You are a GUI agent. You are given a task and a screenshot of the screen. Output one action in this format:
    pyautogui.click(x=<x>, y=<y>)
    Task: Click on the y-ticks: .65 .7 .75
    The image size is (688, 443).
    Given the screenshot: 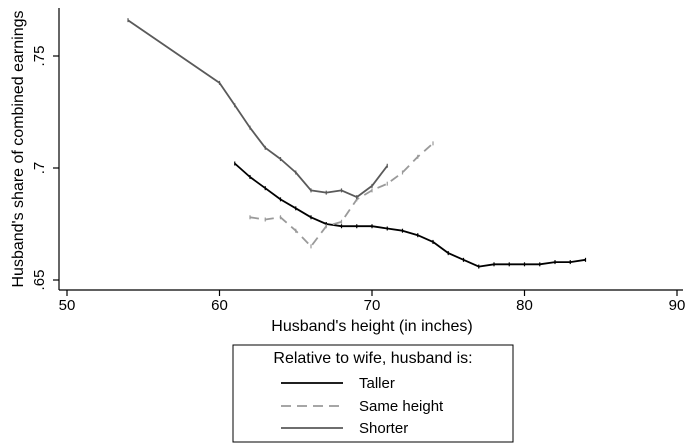 What is the action you would take?
    pyautogui.click(x=45, y=168)
    